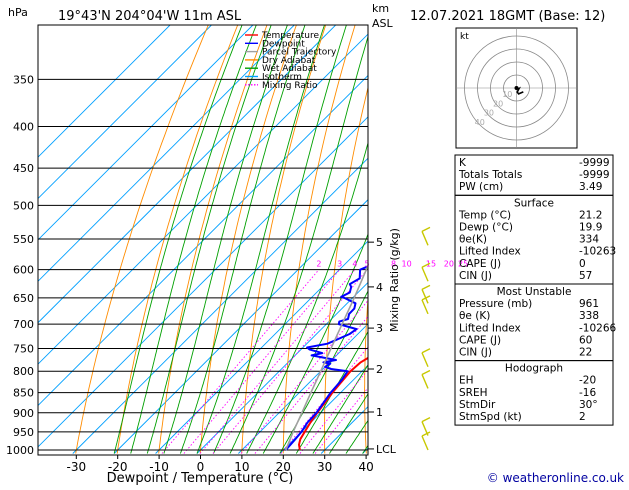  Describe the element at coordinates (23, 348) in the screenshot. I see `pressure-tick-label: 750` at that location.